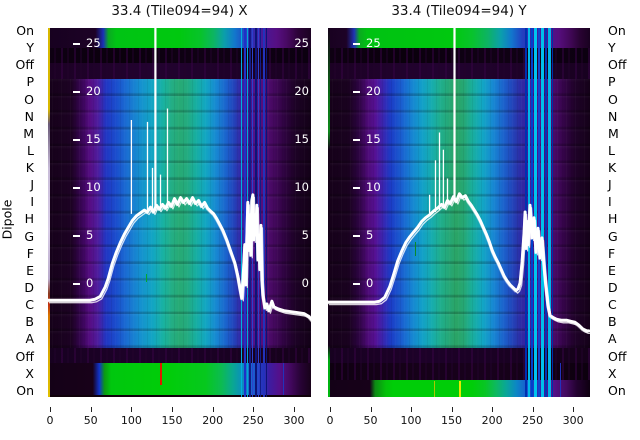 This screenshot has width=640, height=440. What do you see at coordinates (373, 43) in the screenshot?
I see `y-tick-value: 25` at bounding box center [373, 43].